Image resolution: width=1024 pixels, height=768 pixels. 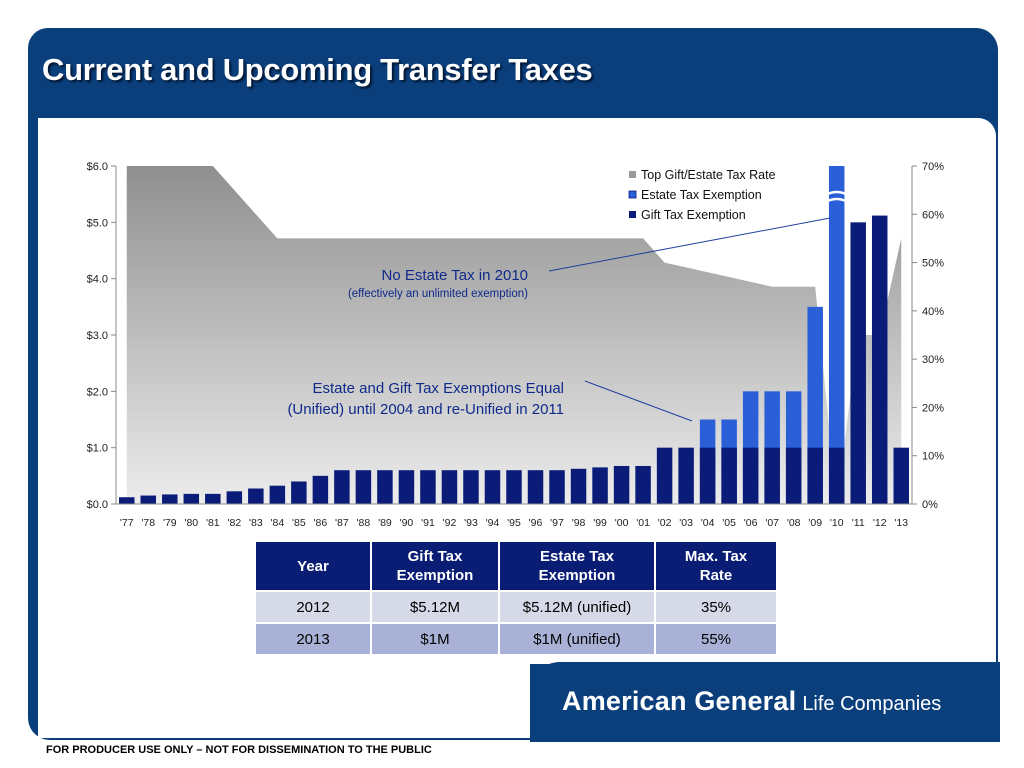 I want to click on y-left-tick-label: $6.0, so click(x=97, y=167).